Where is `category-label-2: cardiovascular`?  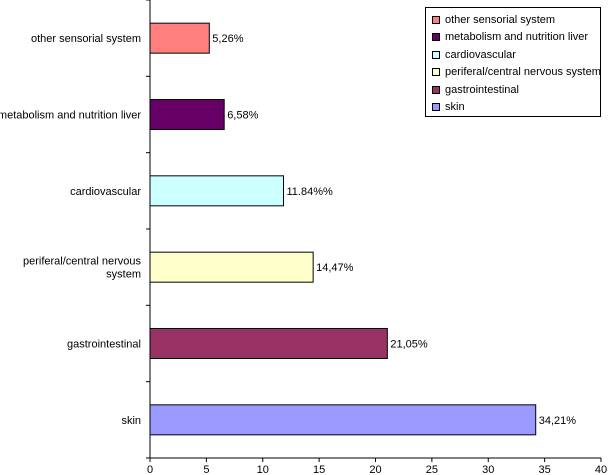
category-label-2: cardiovascular is located at coordinates (105, 192).